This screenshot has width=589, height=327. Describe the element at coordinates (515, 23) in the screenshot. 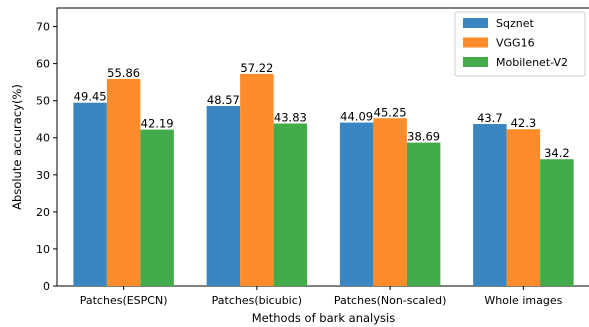

I see `legend-label: Sqznet` at that location.